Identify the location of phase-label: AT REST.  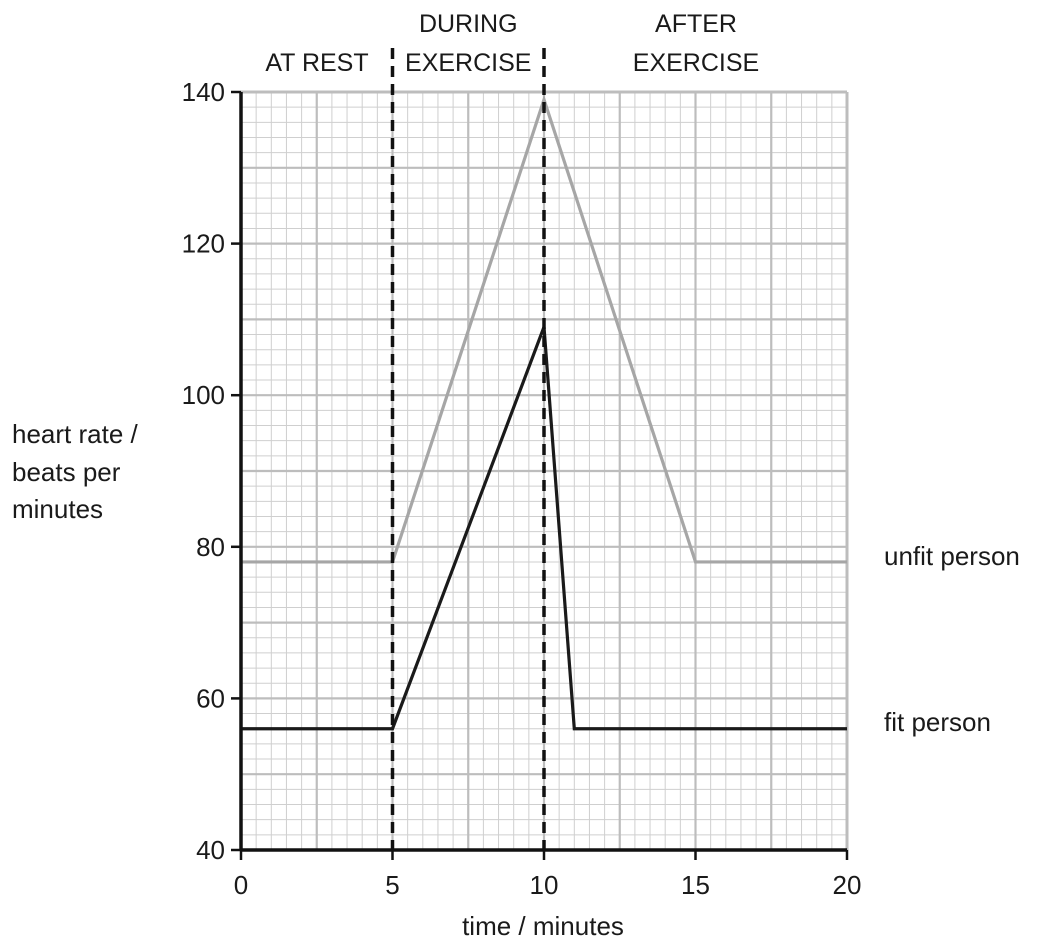
(316, 63).